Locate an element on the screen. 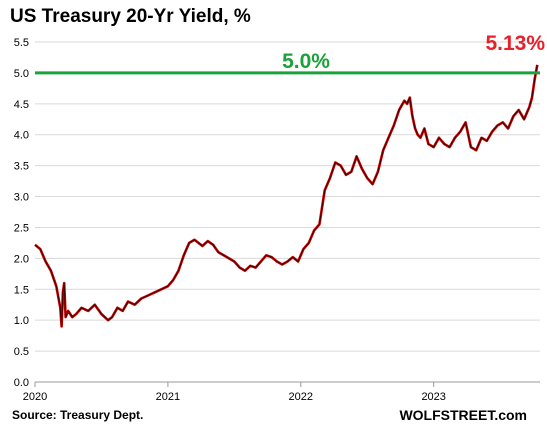  y-tick-label: 3.0 is located at coordinates (21, 198).